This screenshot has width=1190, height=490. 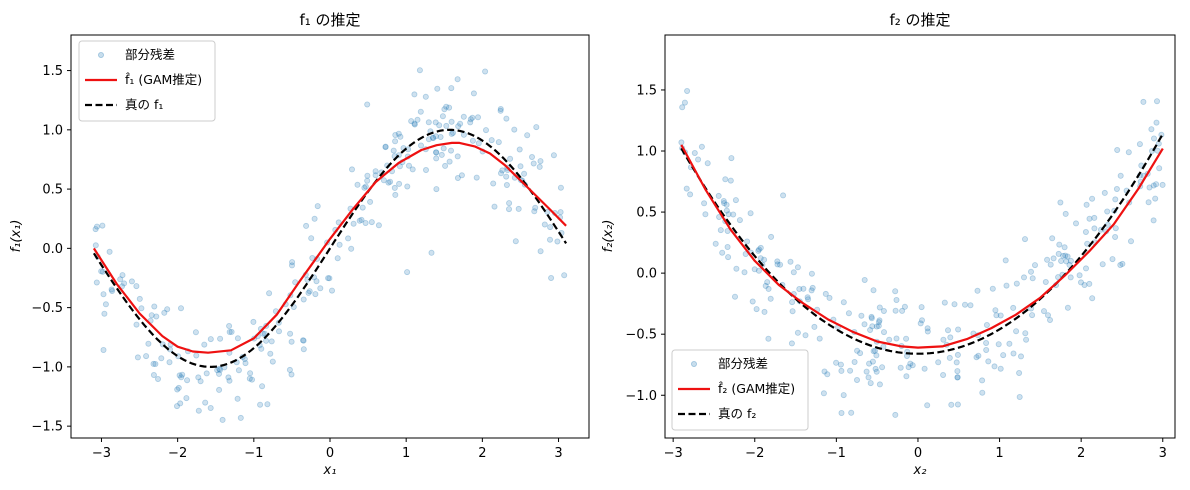 I want to click on legend: 部分残差 f̂₁ (GAM推定) 真の f₁, so click(x=147, y=81).